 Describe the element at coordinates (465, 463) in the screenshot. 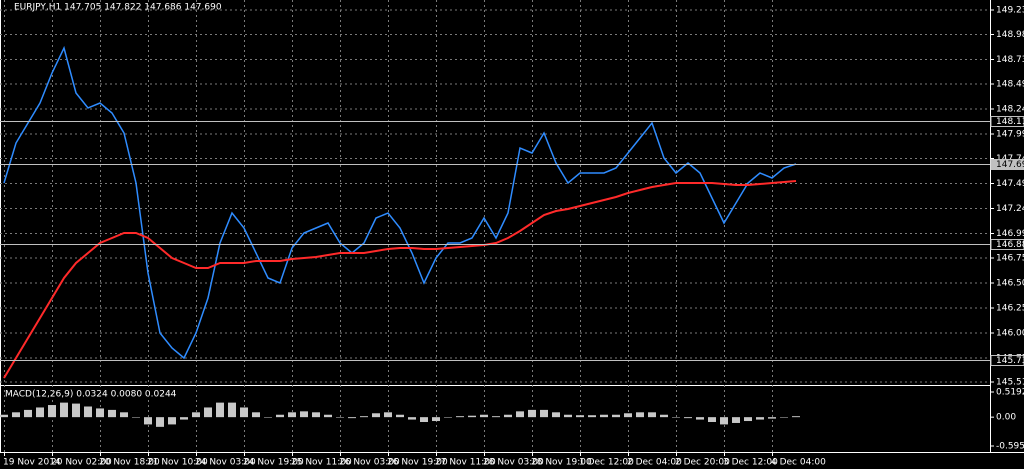

I see `x-tick-label: 27 Nov 11:00` at that location.